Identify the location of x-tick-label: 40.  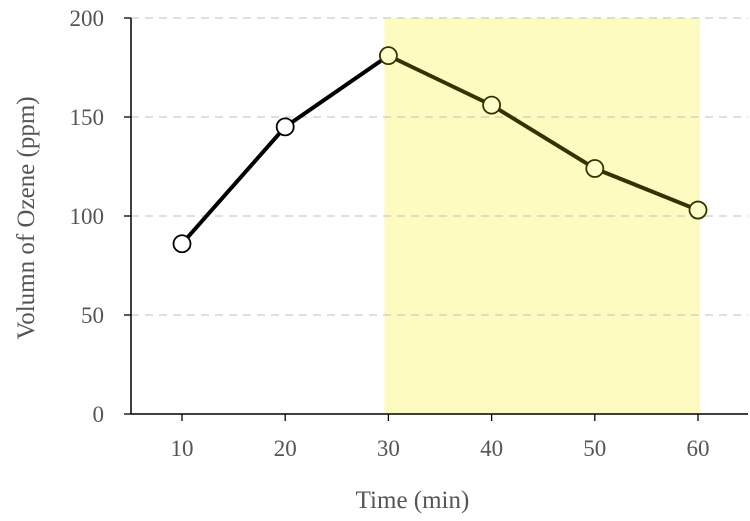
(491, 448).